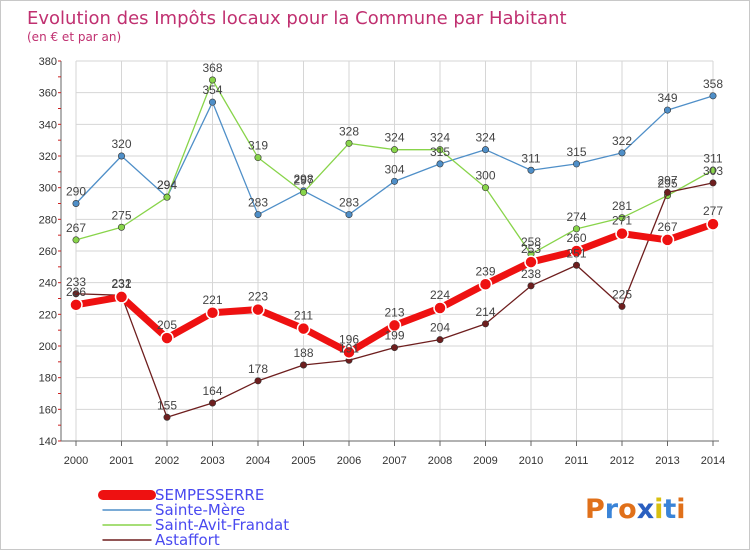 This screenshot has height=551, width=750. I want to click on data-label: 295, so click(667, 184).